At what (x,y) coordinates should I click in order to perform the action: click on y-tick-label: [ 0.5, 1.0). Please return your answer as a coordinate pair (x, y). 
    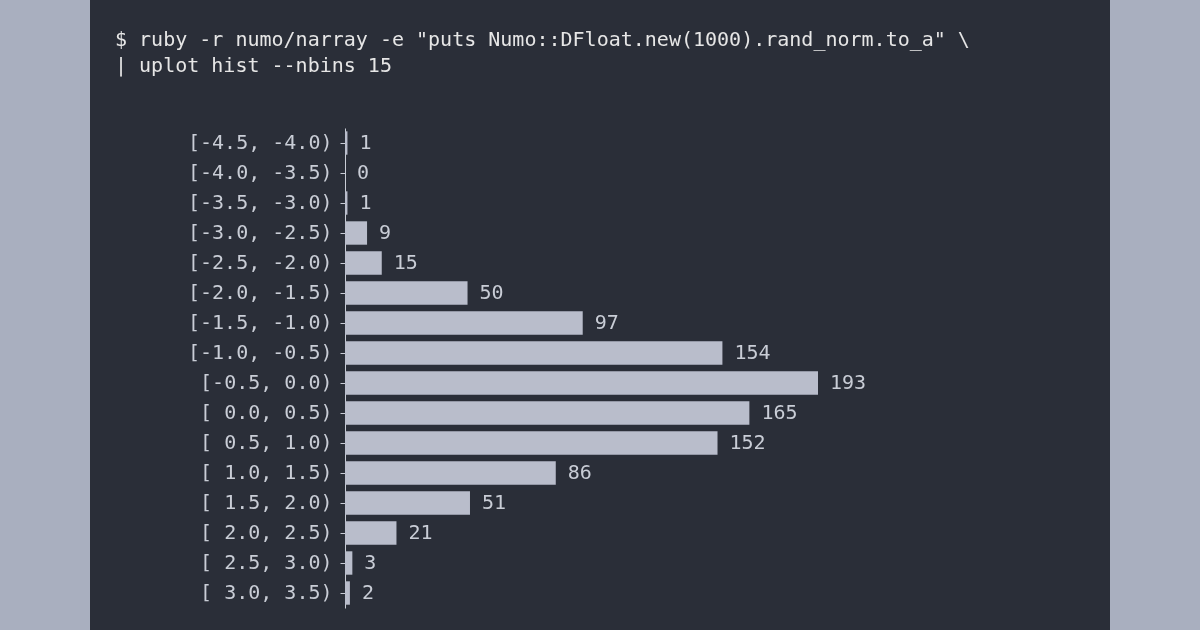
    Looking at the image, I should click on (266, 442).